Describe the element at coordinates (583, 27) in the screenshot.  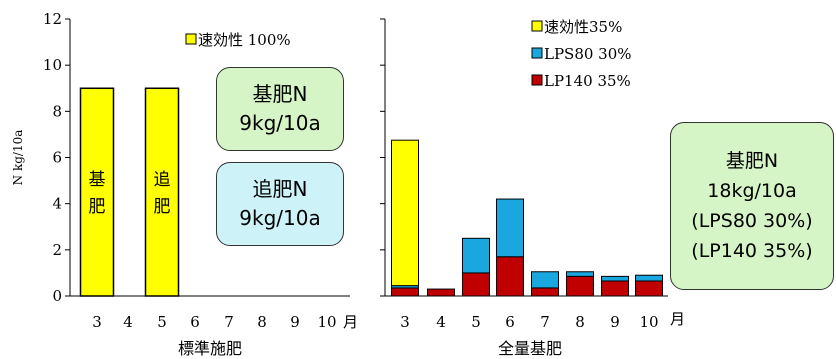
I see `chart2-legend-label: 速効性35%` at that location.